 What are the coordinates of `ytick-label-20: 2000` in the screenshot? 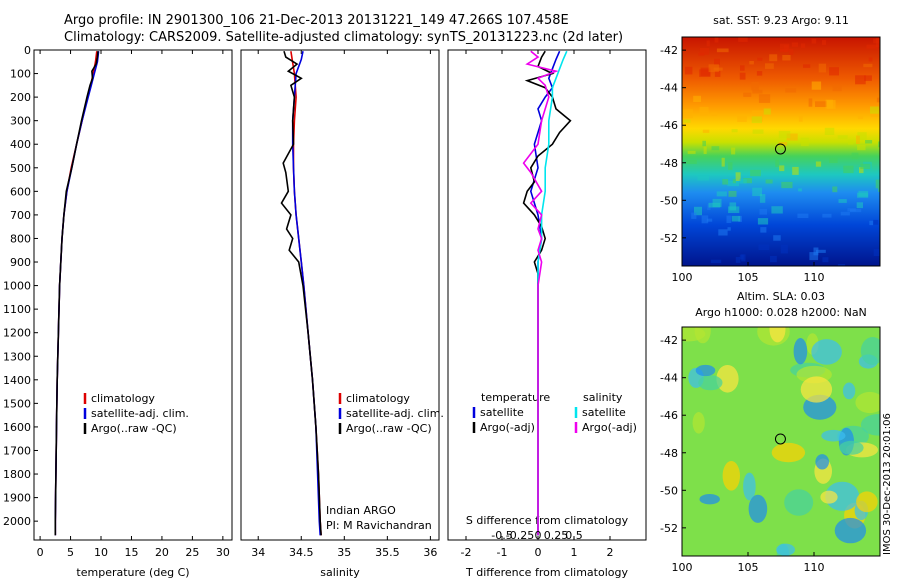 It's located at (17, 521).